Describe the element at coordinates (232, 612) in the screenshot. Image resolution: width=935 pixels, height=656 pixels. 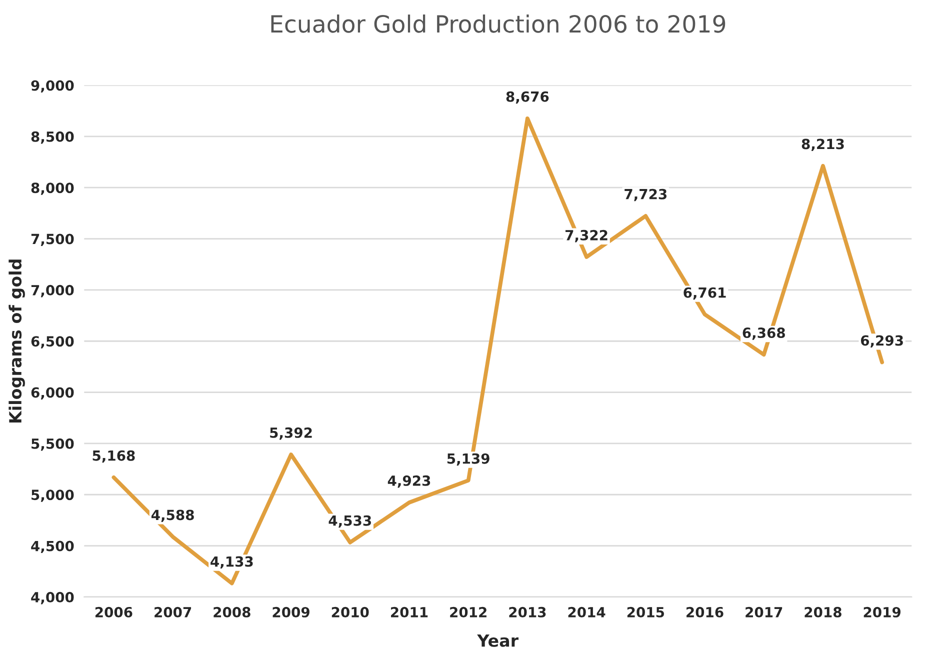
I see `x-tick-label: 2008` at that location.